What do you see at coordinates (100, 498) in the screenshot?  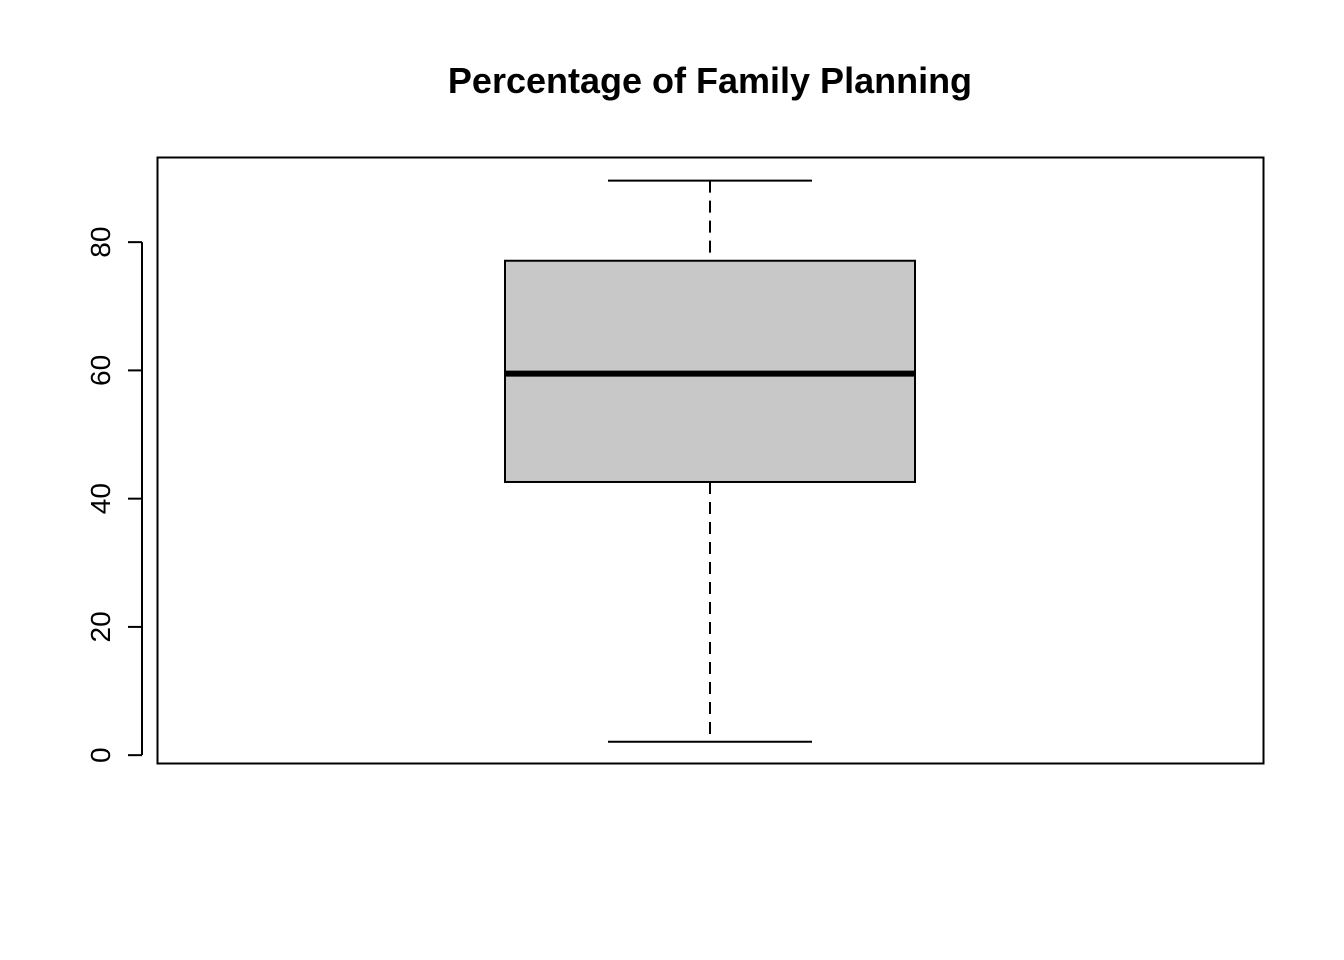 I see `y-tick-label-40: 40` at bounding box center [100, 498].